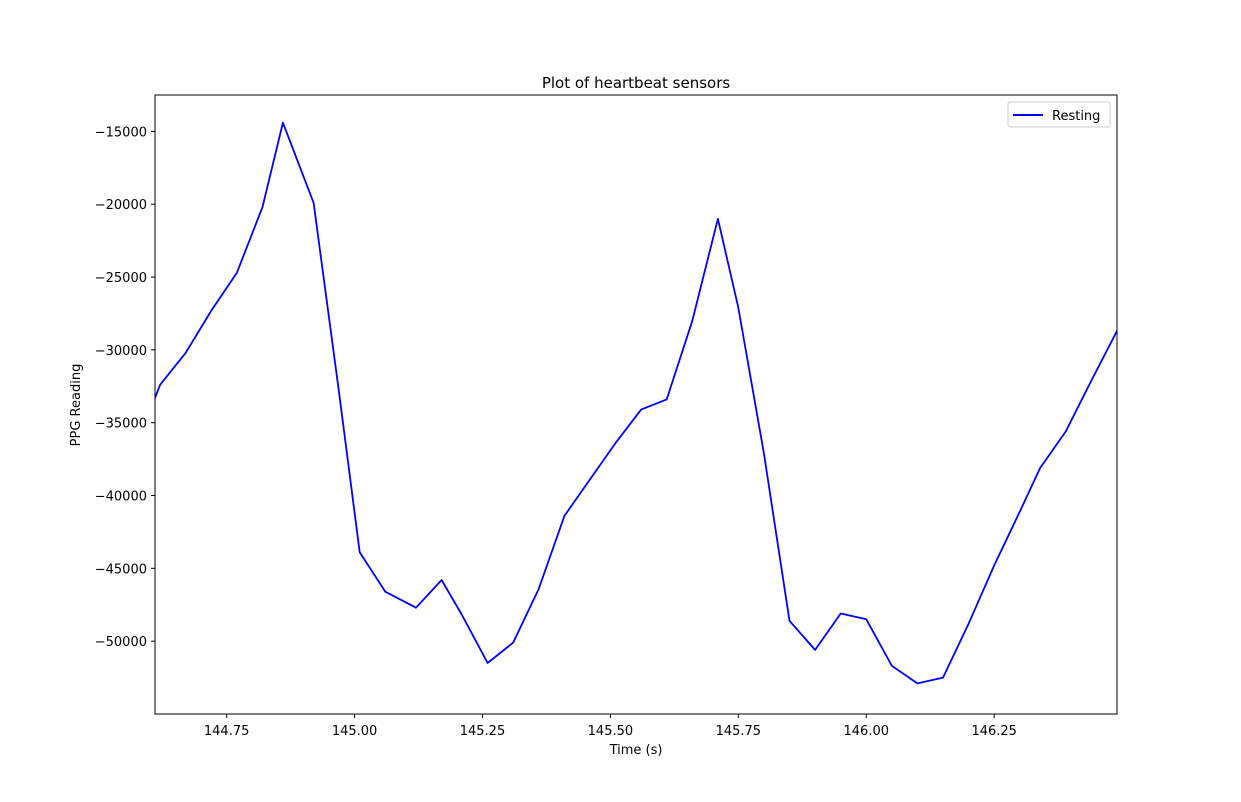 This screenshot has width=1241, height=802. What do you see at coordinates (867, 731) in the screenshot?
I see `x-tick-label: 146.00` at bounding box center [867, 731].